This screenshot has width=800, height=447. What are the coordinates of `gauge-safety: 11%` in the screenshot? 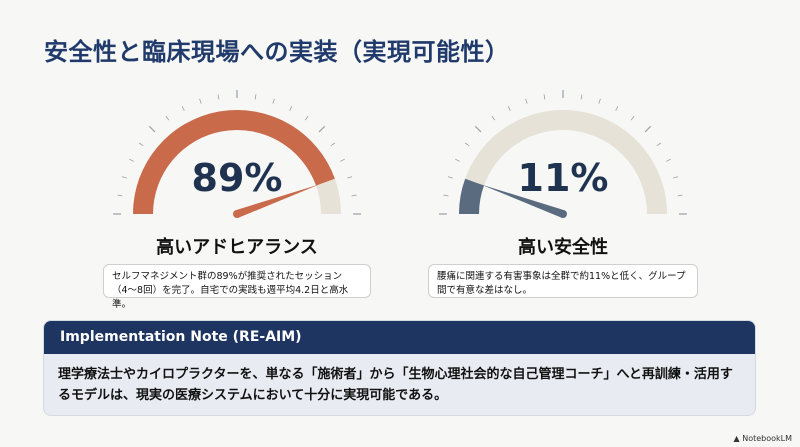 It's located at (563, 156).